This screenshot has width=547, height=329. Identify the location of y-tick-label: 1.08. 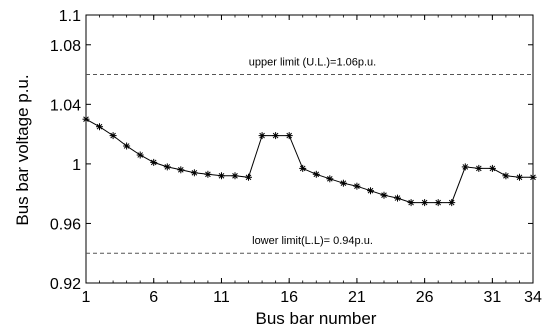
(65, 46).